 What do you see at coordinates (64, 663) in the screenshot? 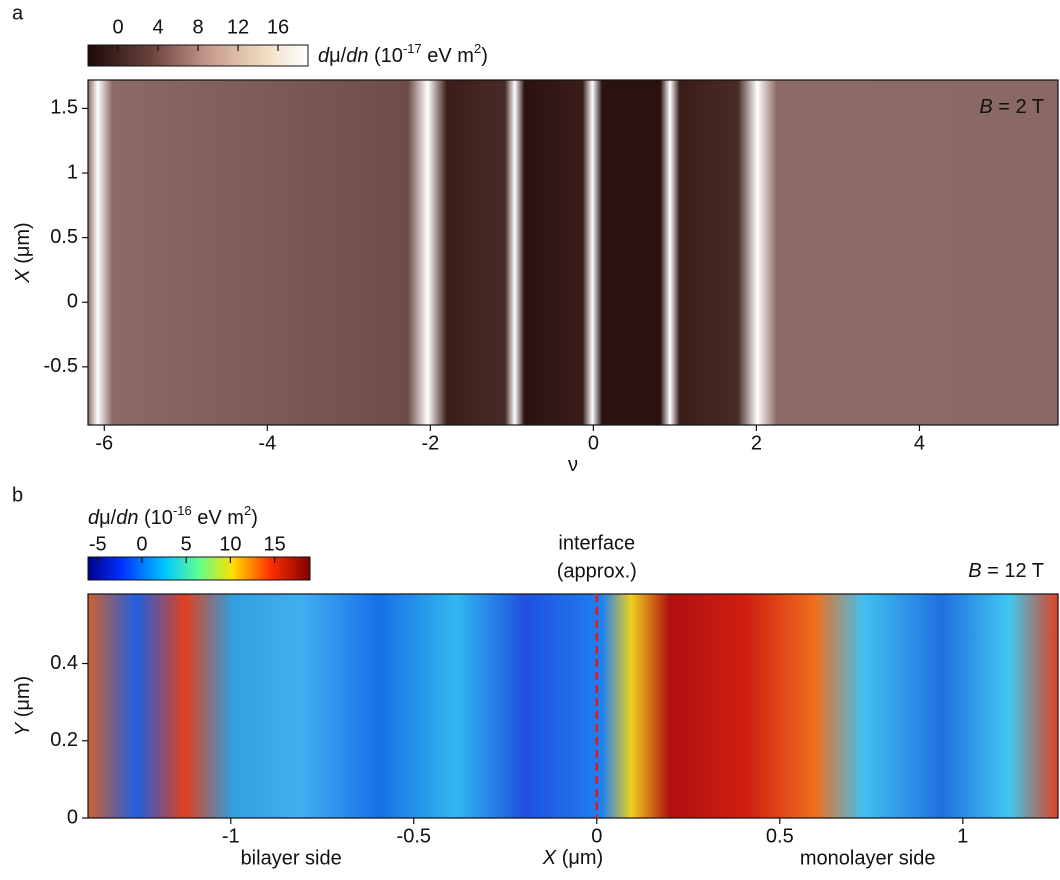
I see `y-tick-label: 0.4` at bounding box center [64, 663].